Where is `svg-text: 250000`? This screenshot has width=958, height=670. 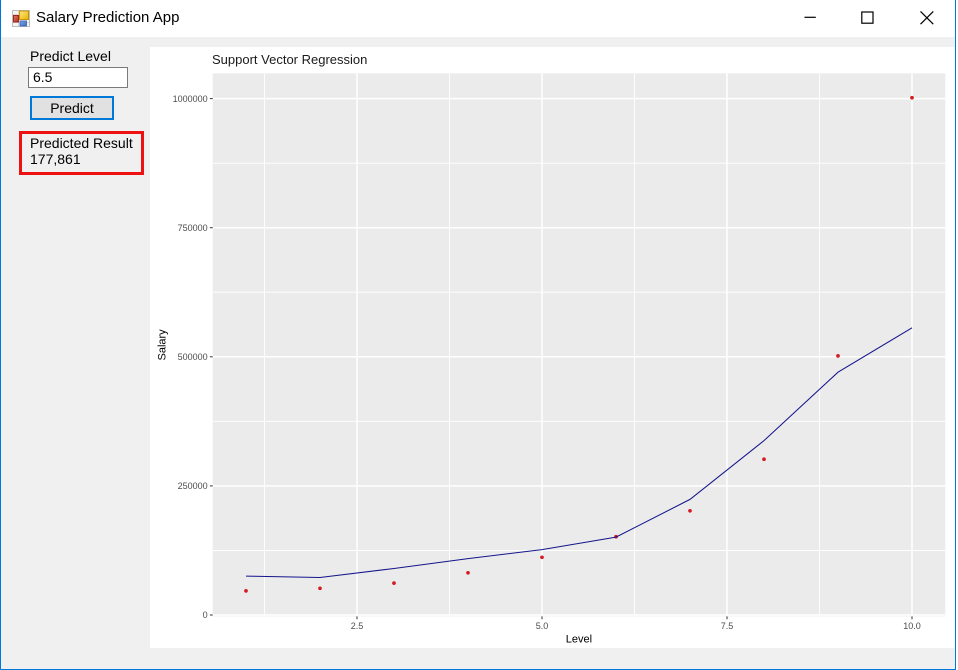 svg-text: 250000 is located at coordinates (193, 486).